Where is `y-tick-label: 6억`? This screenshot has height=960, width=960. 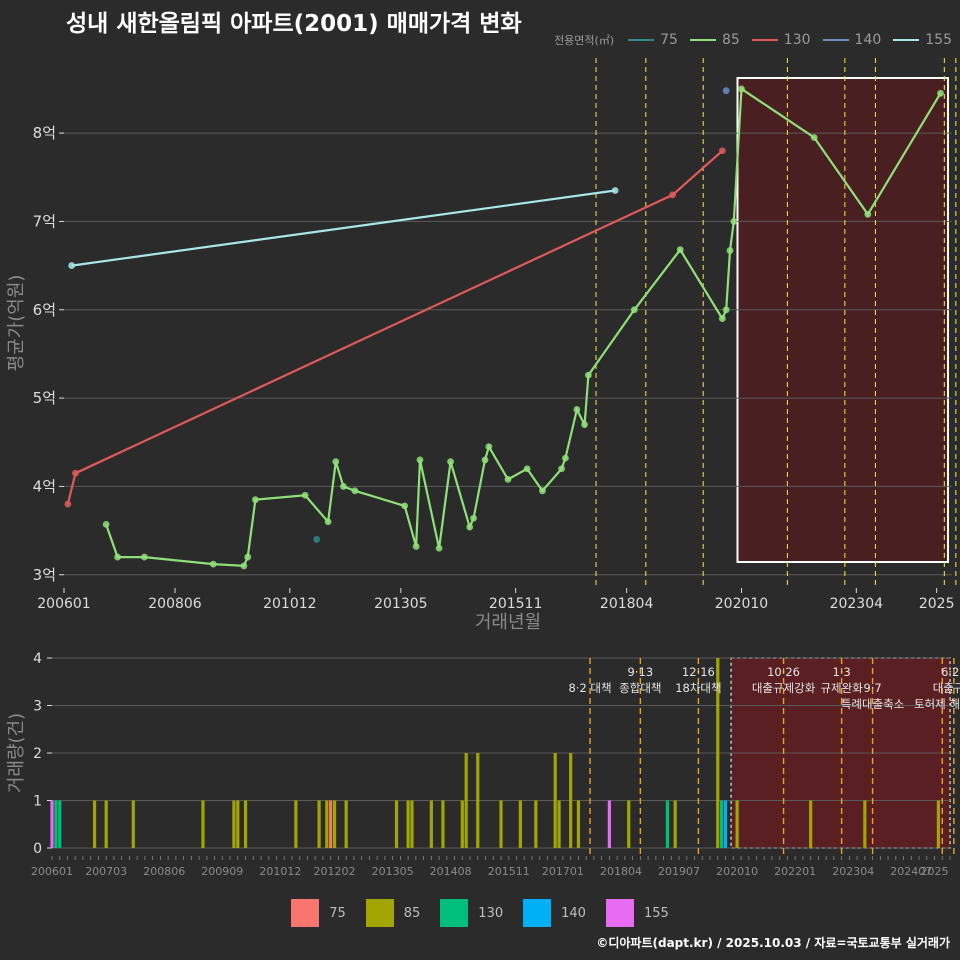
y-tick-label: 6억 is located at coordinates (44, 310).